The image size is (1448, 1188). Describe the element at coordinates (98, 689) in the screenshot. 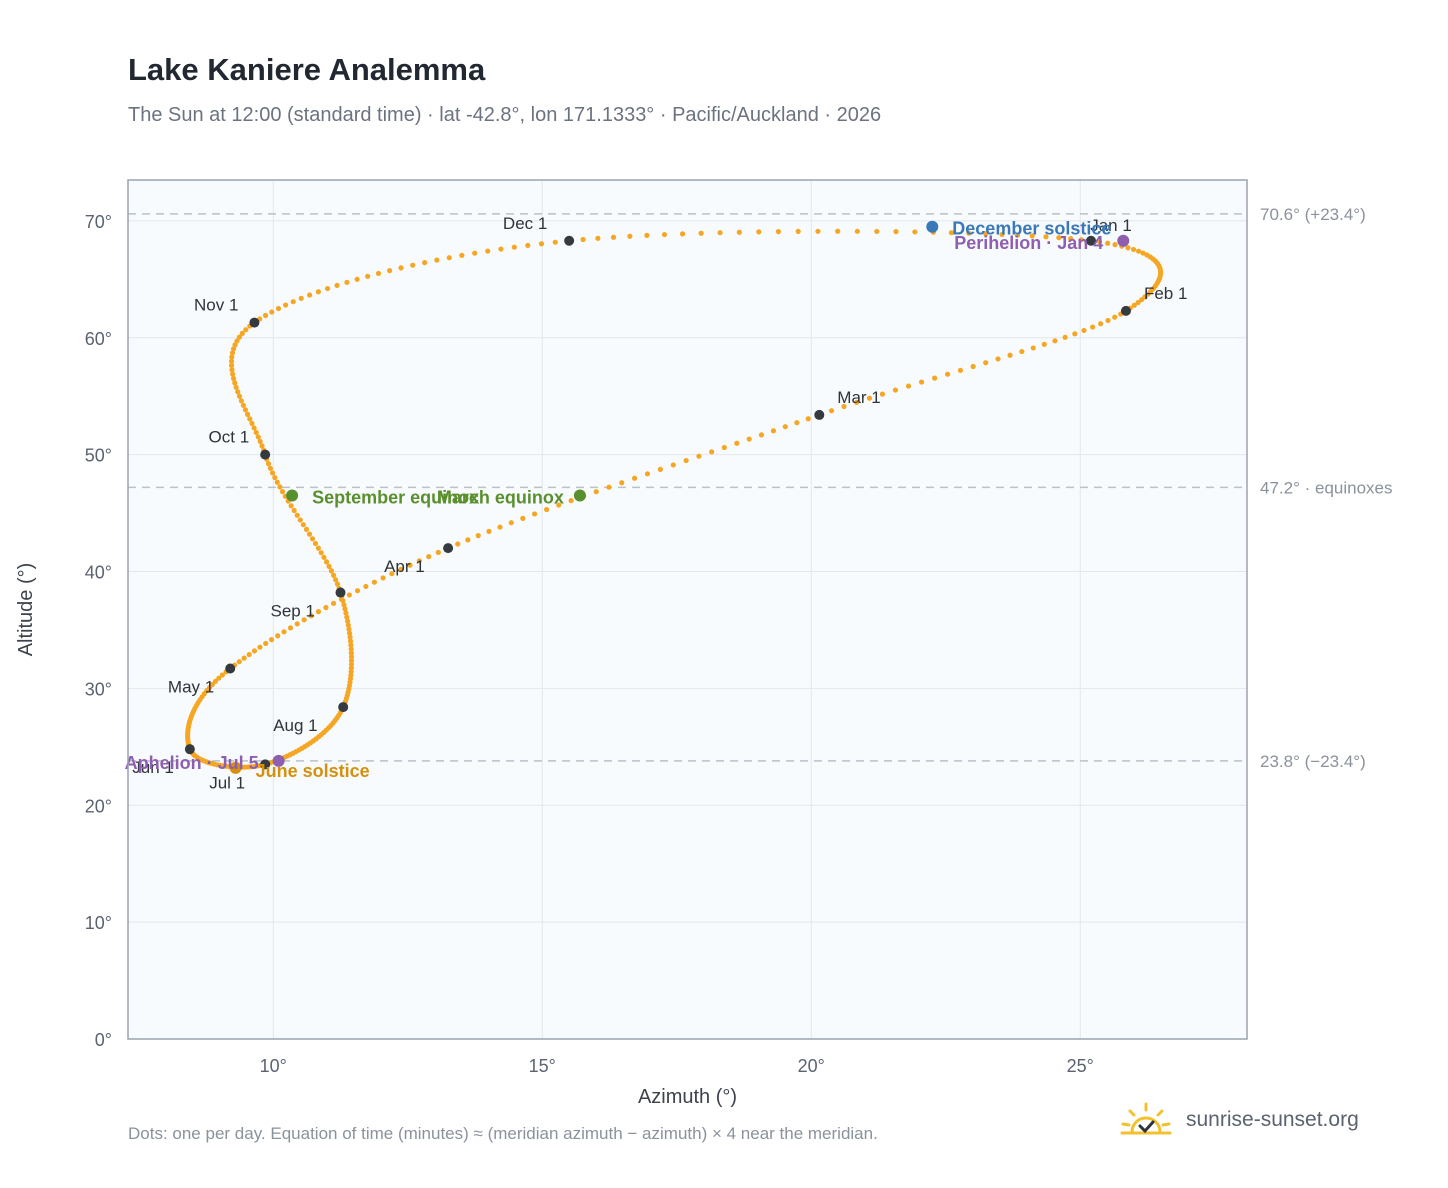

I see `y-tick-label: 30°` at that location.